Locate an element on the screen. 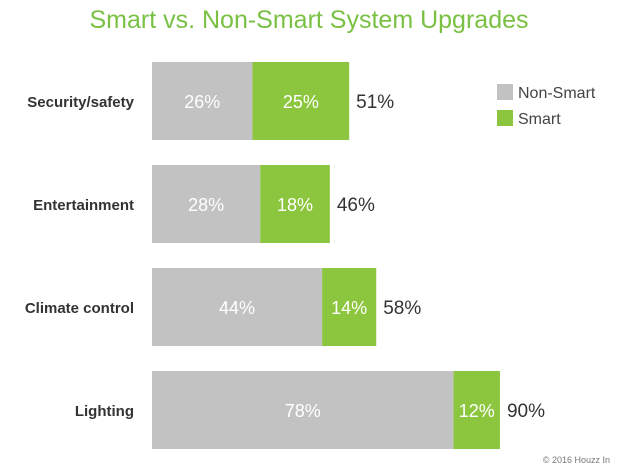  data-label: 26% is located at coordinates (202, 102).